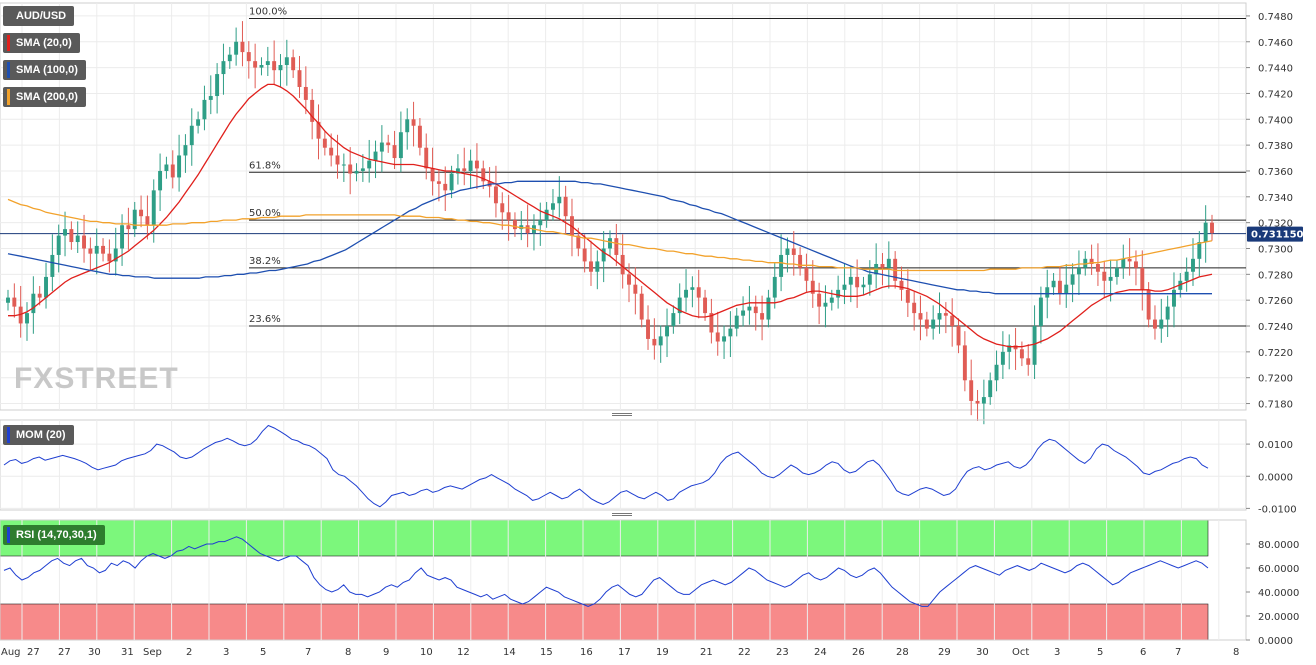 The image size is (1316, 665). Describe the element at coordinates (38, 435) in the screenshot. I see `legend-mom: MOM (20)` at that location.